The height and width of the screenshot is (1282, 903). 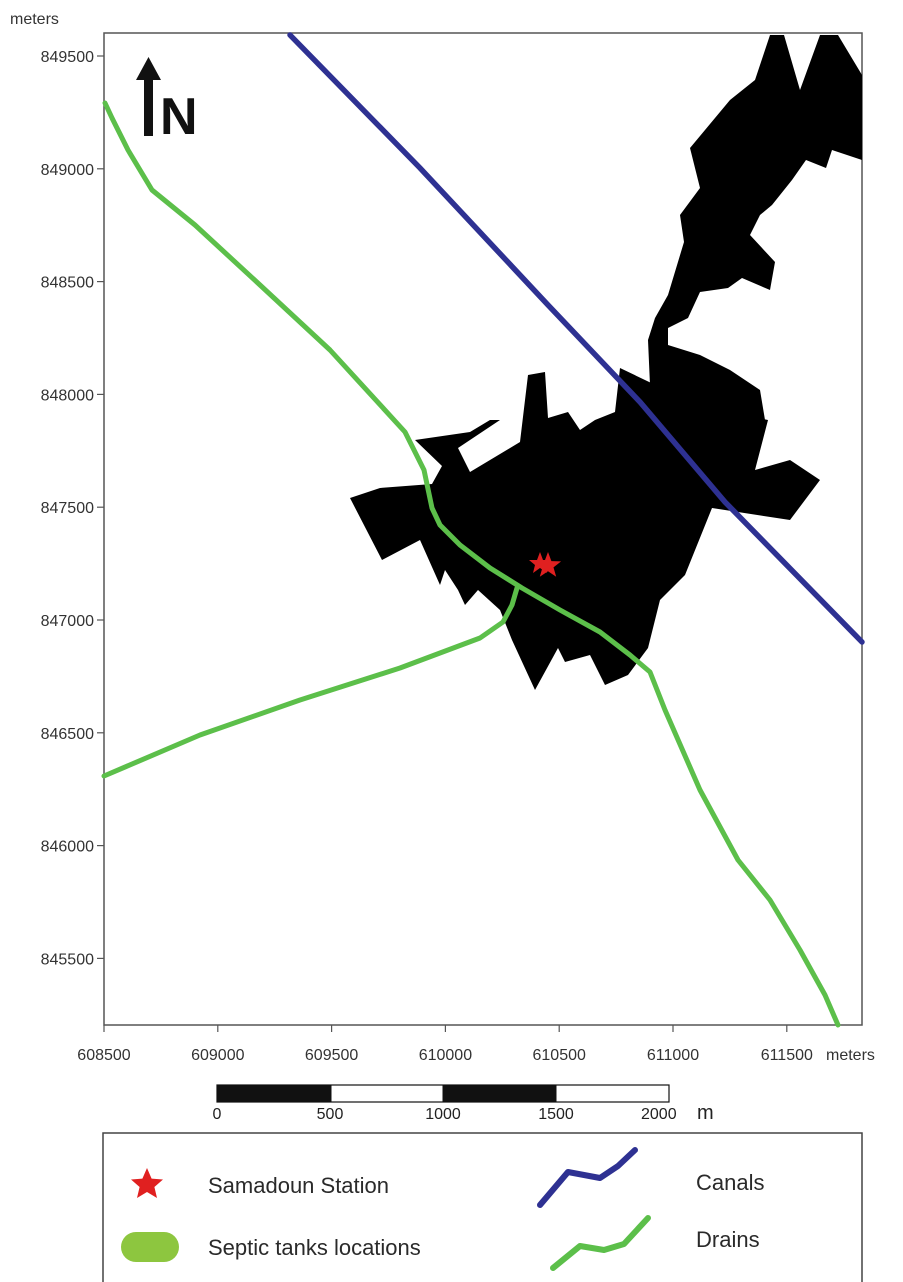 I want to click on samadoun-station-marker-b, so click(x=540, y=562).